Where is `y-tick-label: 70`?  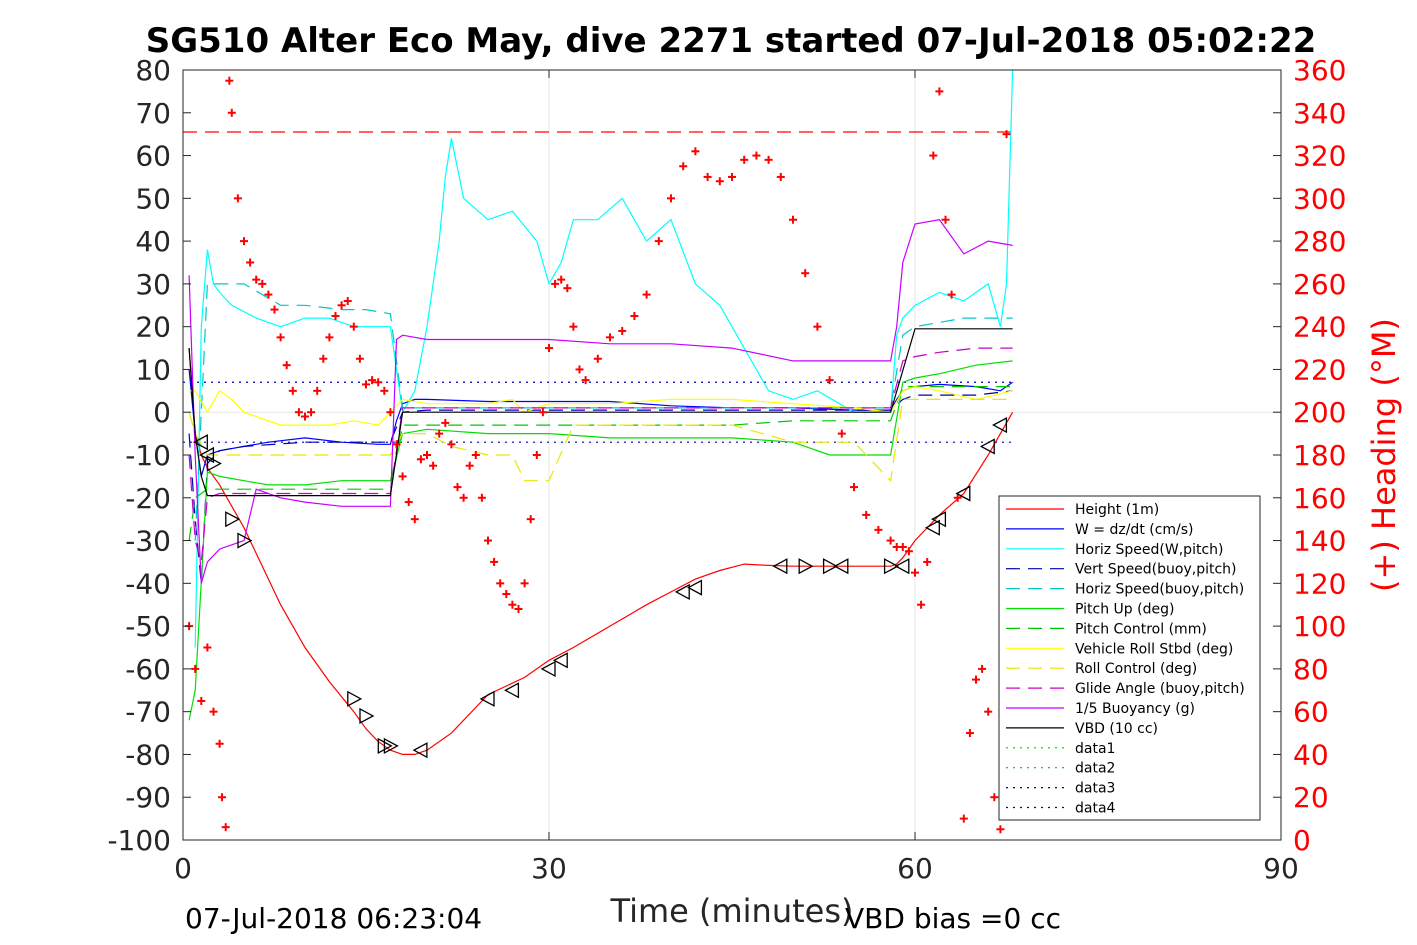
y-tick-label: 70 is located at coordinates (153, 113).